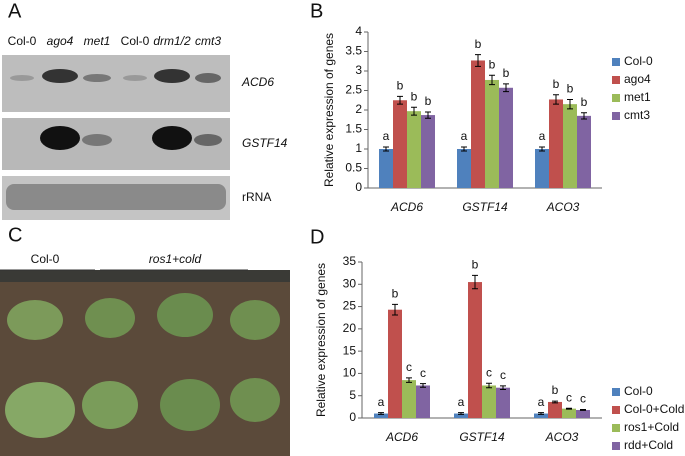 Image resolution: width=685 pixels, height=456 pixels. I want to click on row-label: rRNA, so click(256, 197).